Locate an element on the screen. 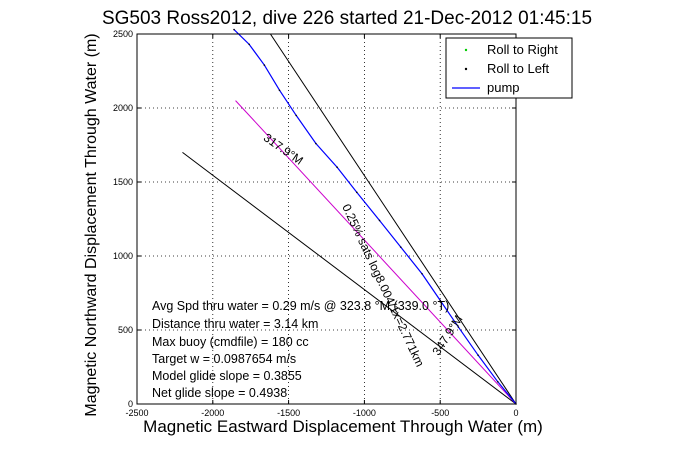  x-tick-label: -1000 is located at coordinates (364, 413).